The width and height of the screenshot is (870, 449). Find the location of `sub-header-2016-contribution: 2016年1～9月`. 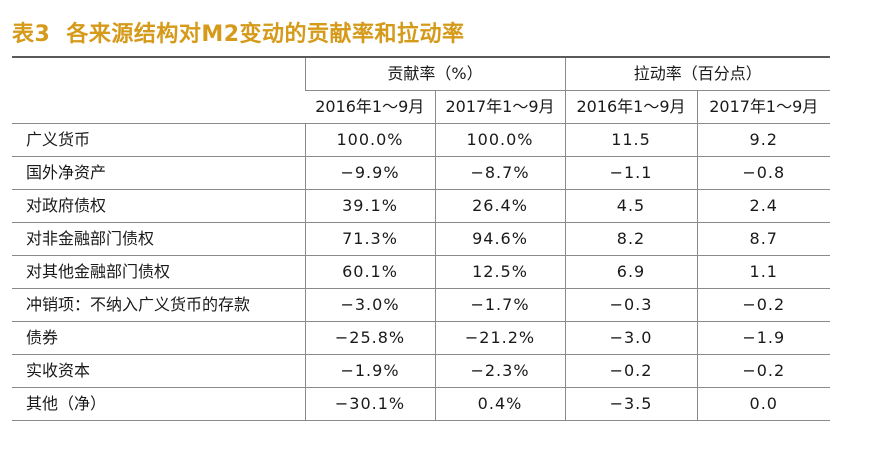

sub-header-2016-contribution: 2016年1～9月 is located at coordinates (370, 107).